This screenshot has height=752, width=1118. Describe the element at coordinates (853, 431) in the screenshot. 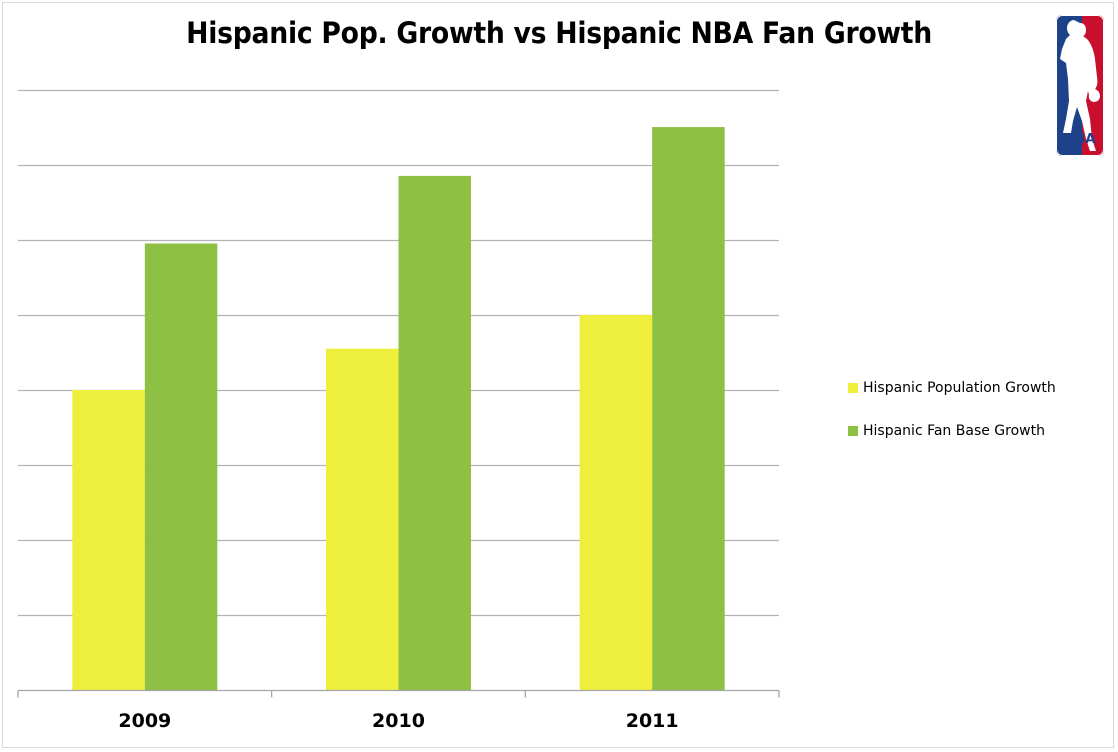

I see `legend-swatch-fan-base` at that location.